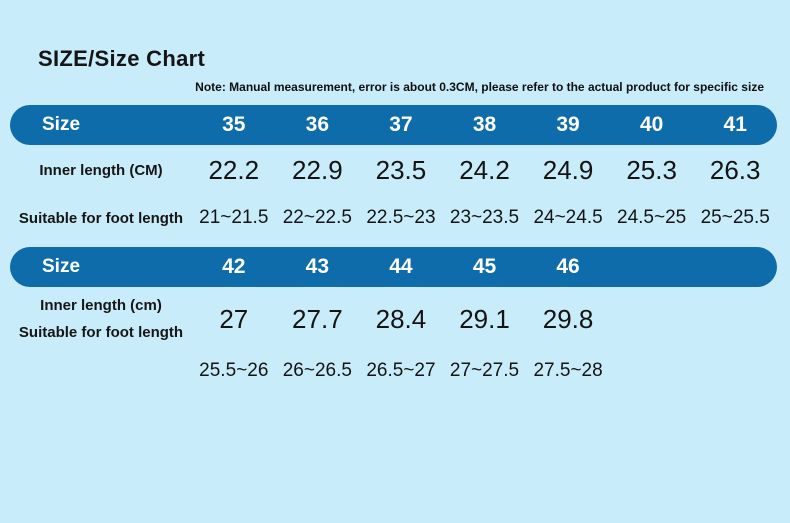 The image size is (790, 523). I want to click on size-value: 38, so click(484, 124).